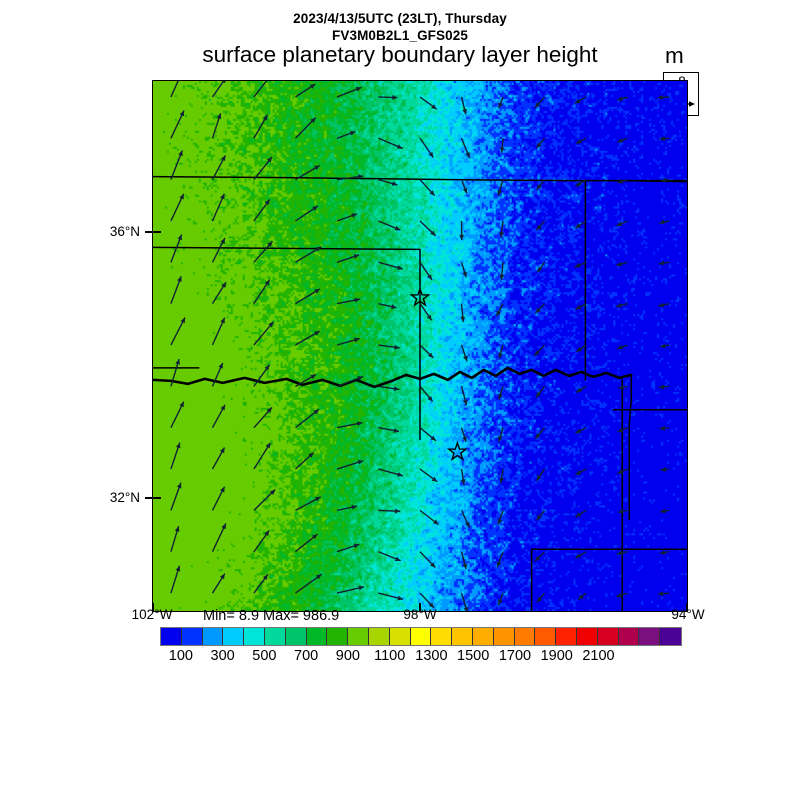  I want to click on colorbar, so click(421, 636).